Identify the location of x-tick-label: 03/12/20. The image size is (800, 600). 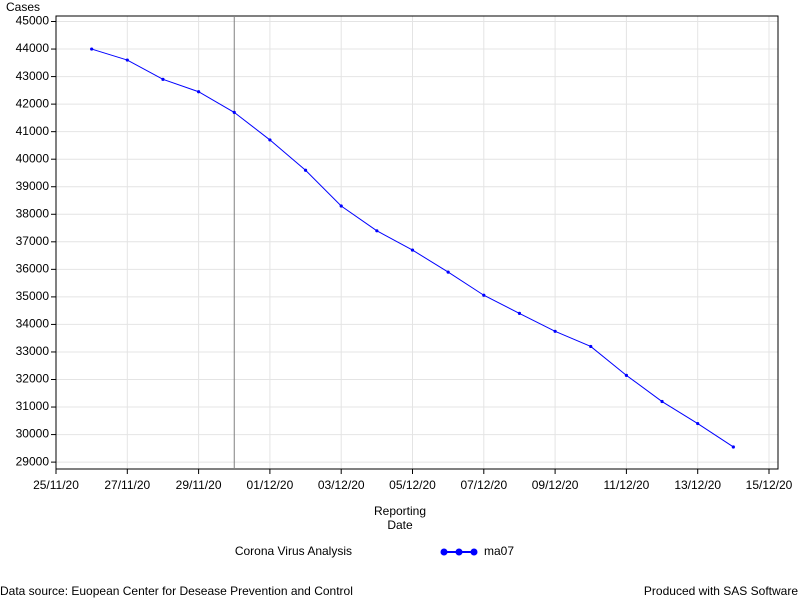
(341, 485).